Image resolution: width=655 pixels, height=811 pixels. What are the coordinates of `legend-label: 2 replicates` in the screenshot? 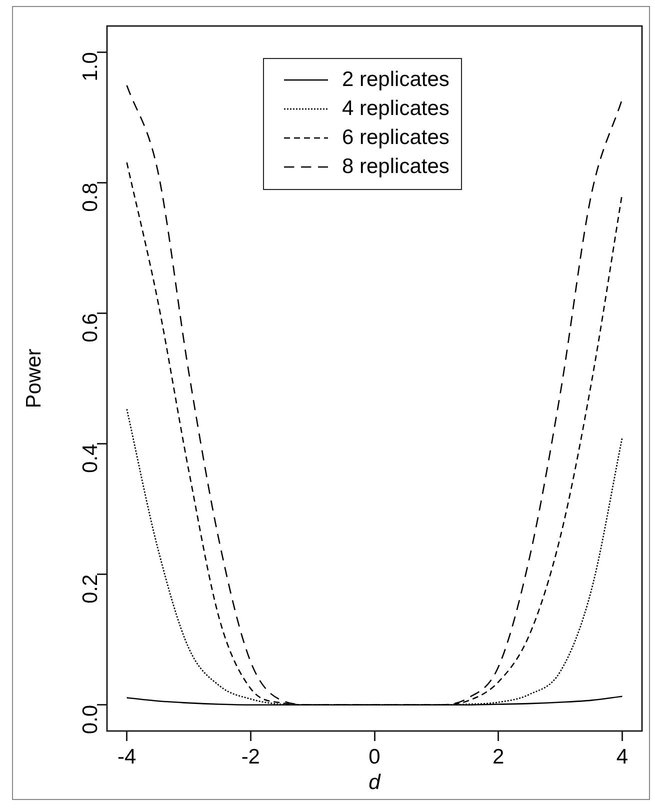 It's located at (396, 80).